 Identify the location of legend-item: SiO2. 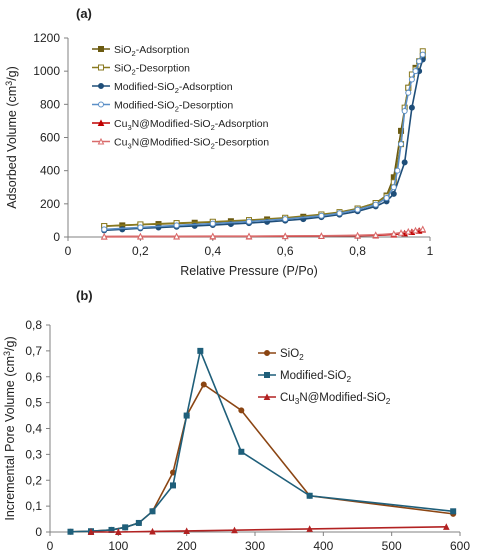
(281, 355).